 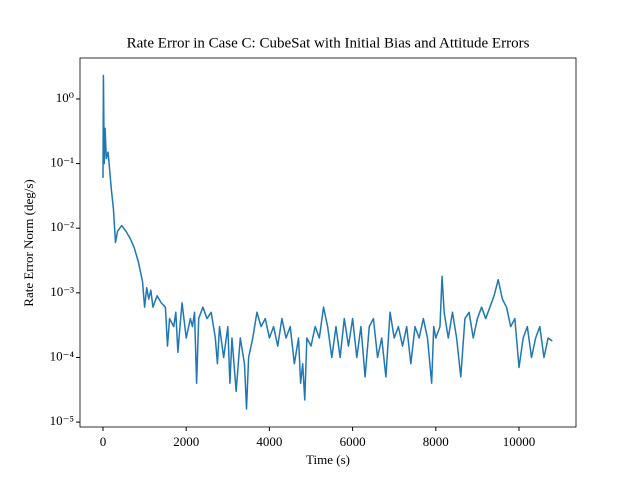 What do you see at coordinates (436, 441) in the screenshot?
I see `x-tick-label: 8000` at bounding box center [436, 441].